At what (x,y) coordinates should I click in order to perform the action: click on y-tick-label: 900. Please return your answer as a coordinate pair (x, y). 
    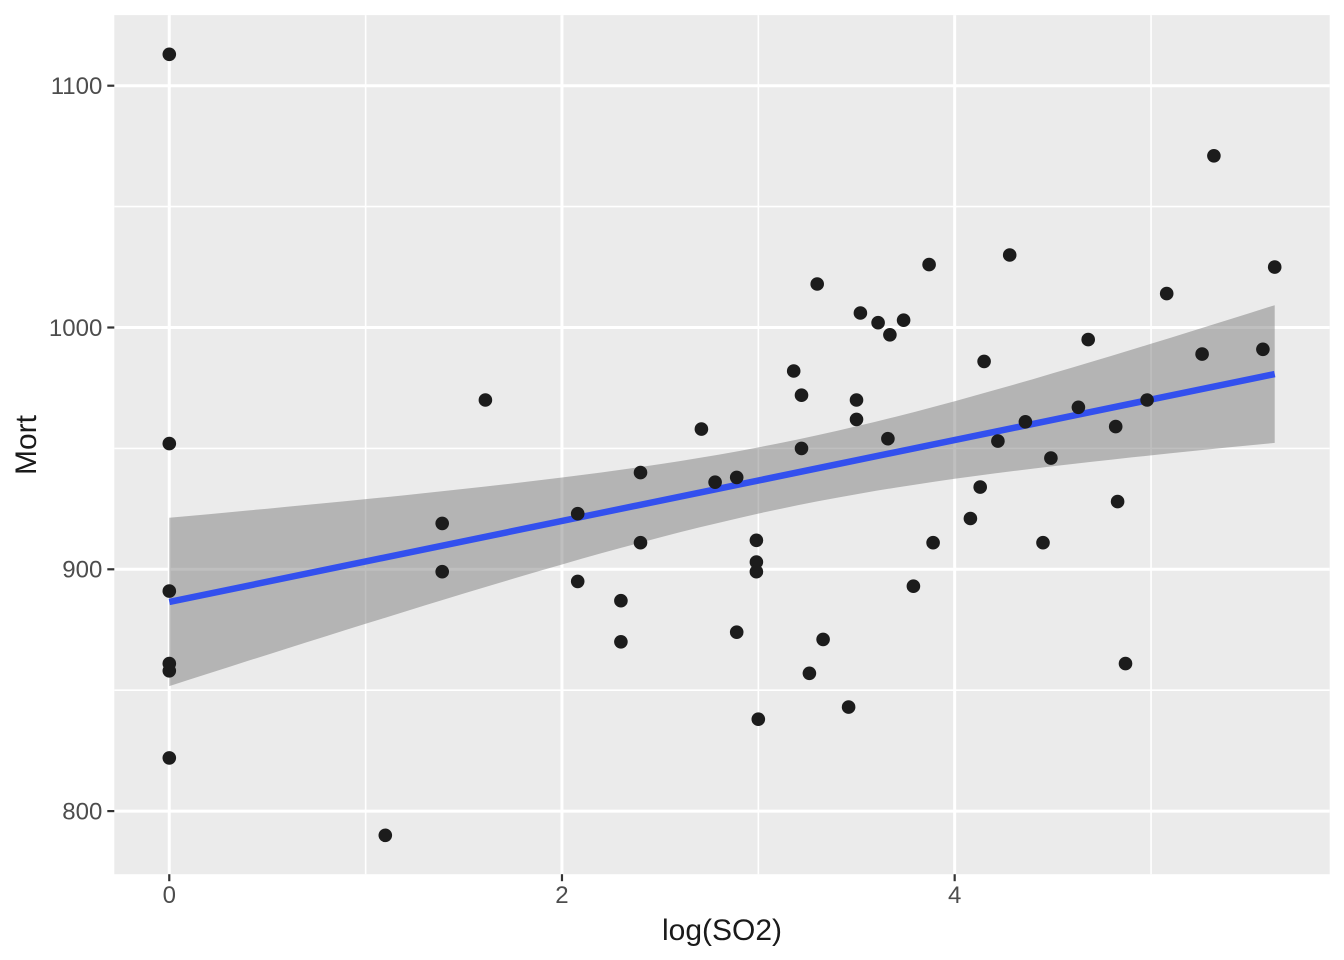
    Looking at the image, I should click on (82, 570).